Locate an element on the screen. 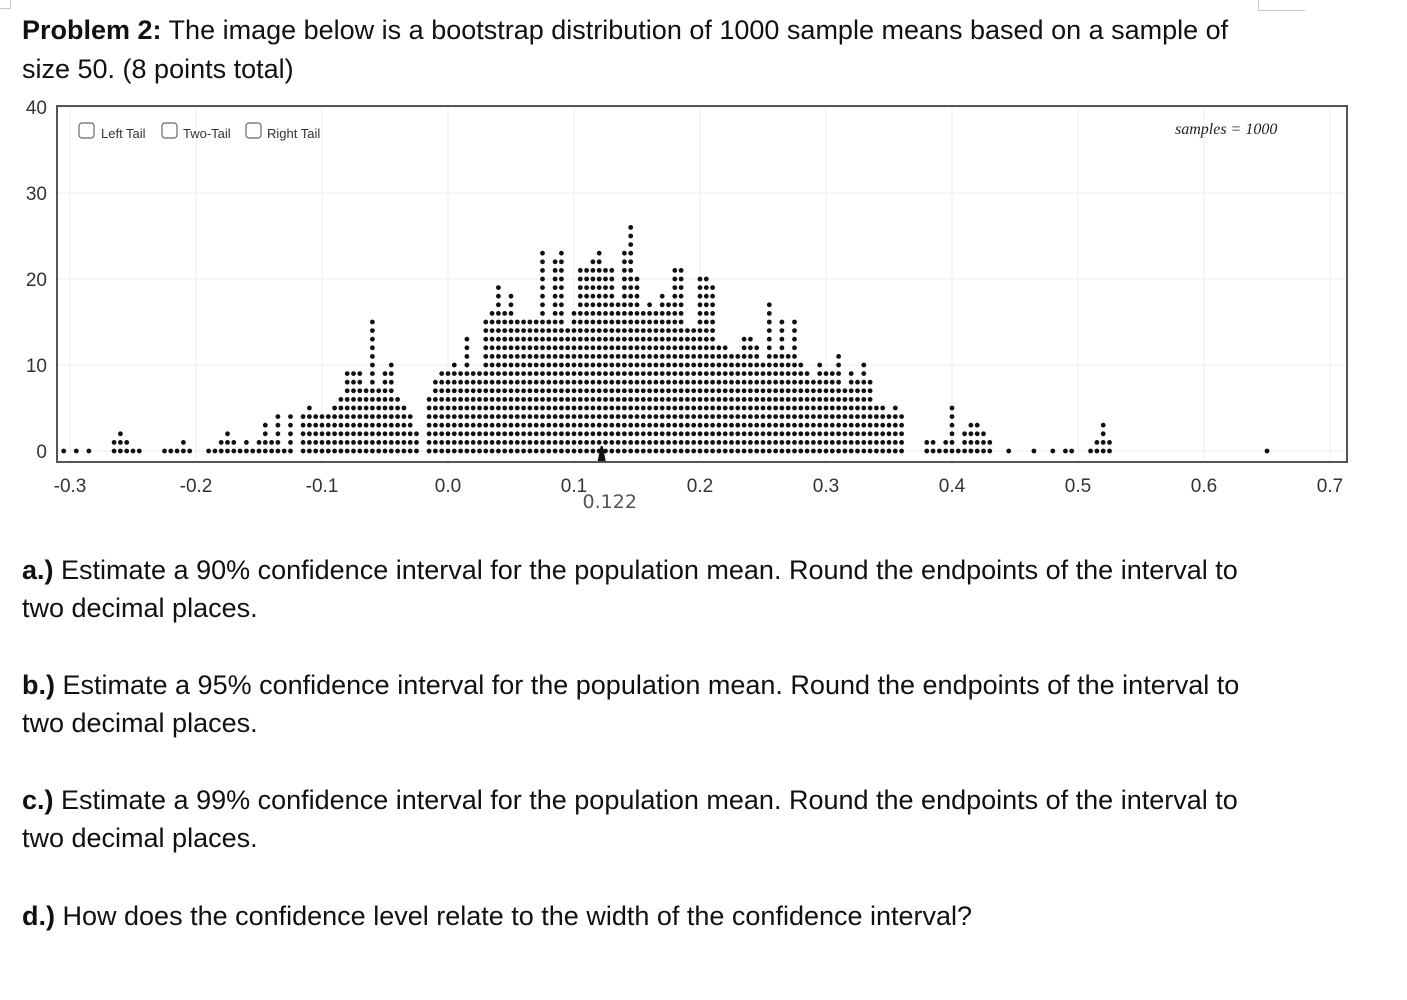  question-c-lead: c.) is located at coordinates (38, 800).